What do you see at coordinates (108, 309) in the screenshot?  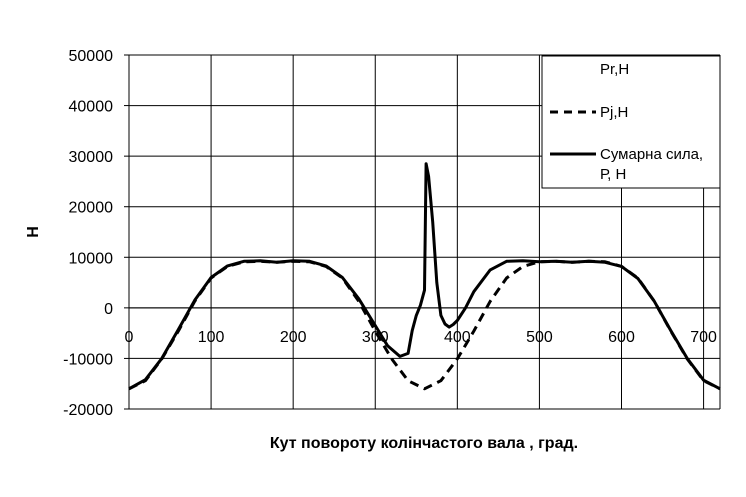 I see `y-tick-label: 0` at bounding box center [108, 309].